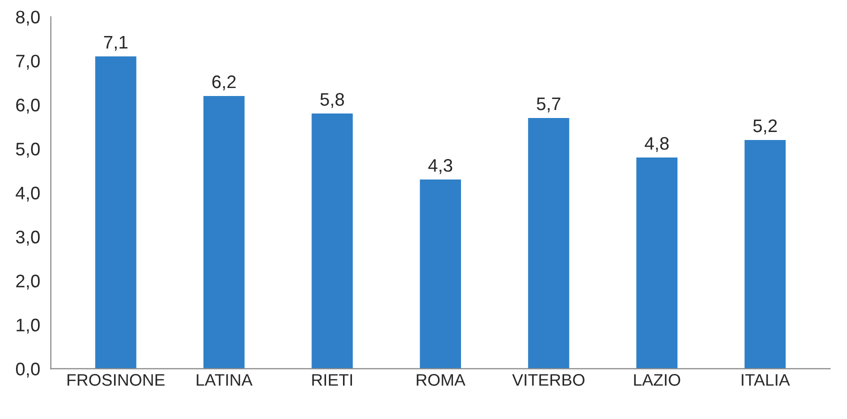  I want to click on x-tick-label: ROMA, so click(441, 380).